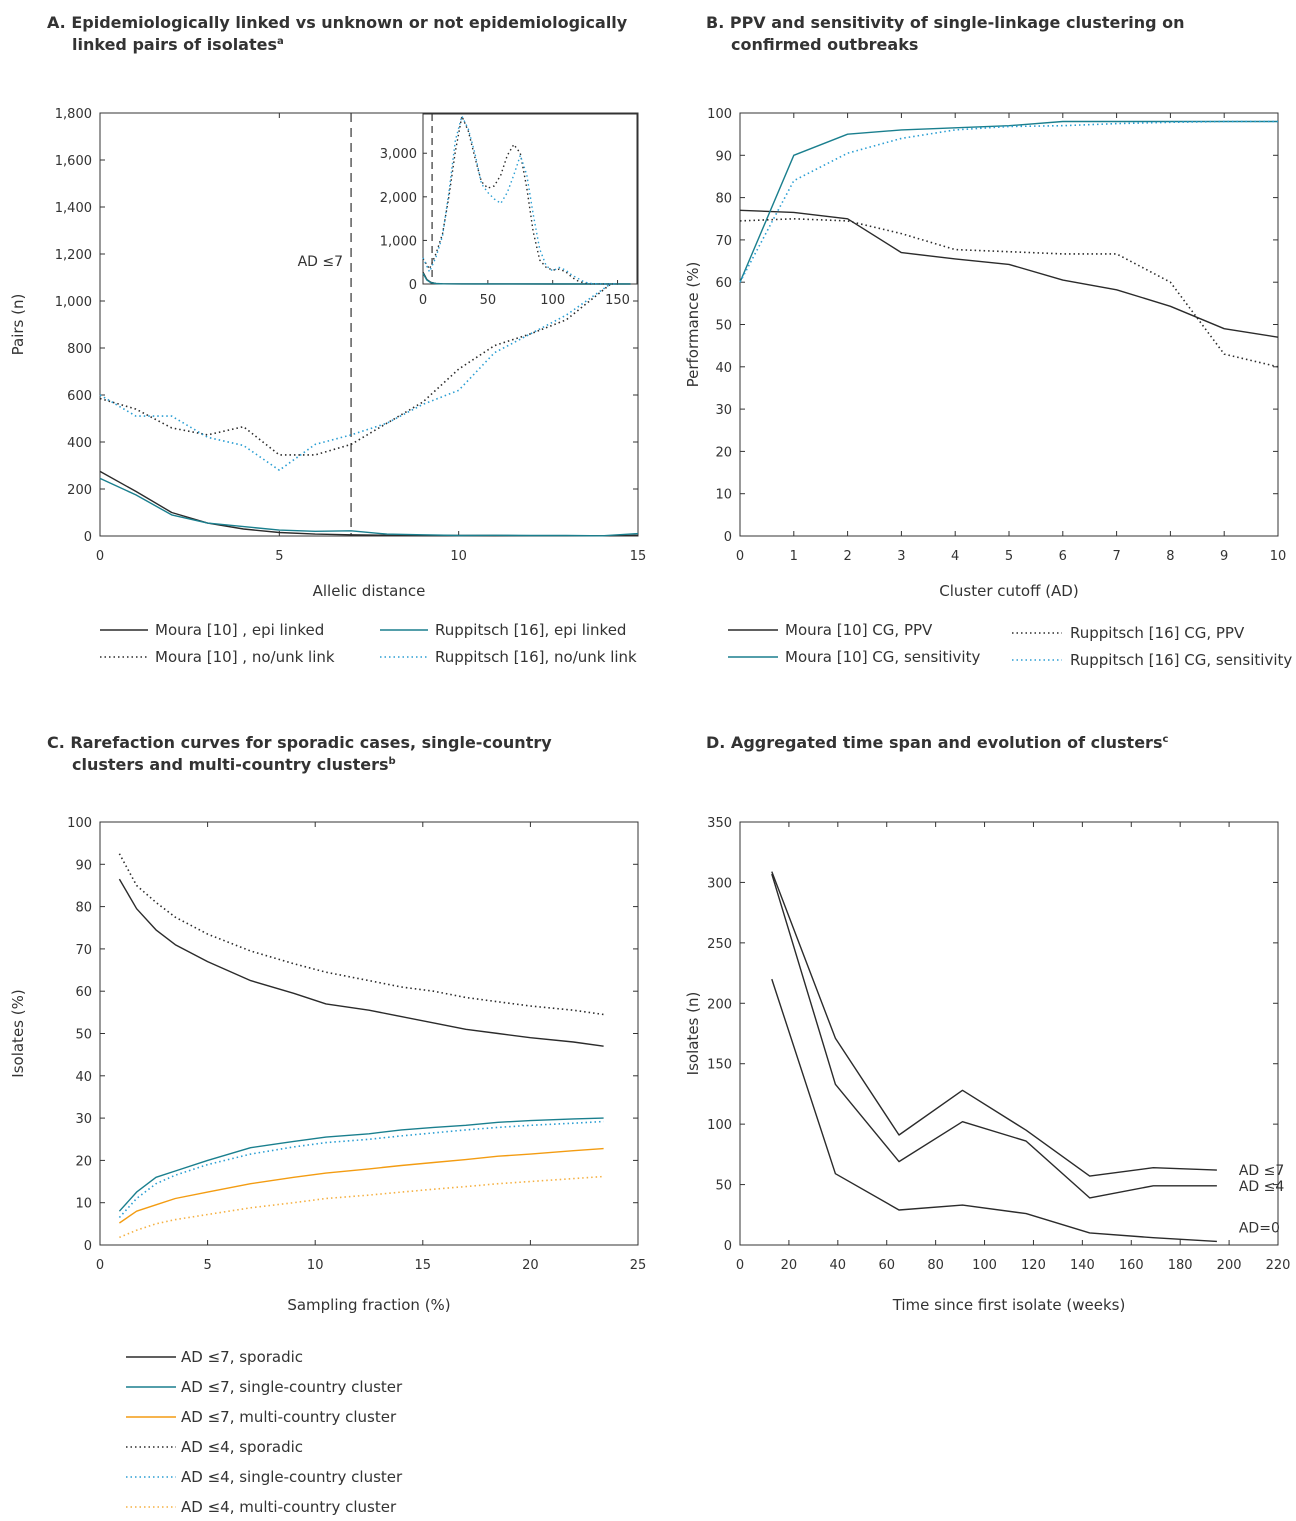 The image size is (1296, 1521). Describe the element at coordinates (178, 44) in the screenshot. I see `chart-title-line2: linked pairs of isolatesa` at that location.